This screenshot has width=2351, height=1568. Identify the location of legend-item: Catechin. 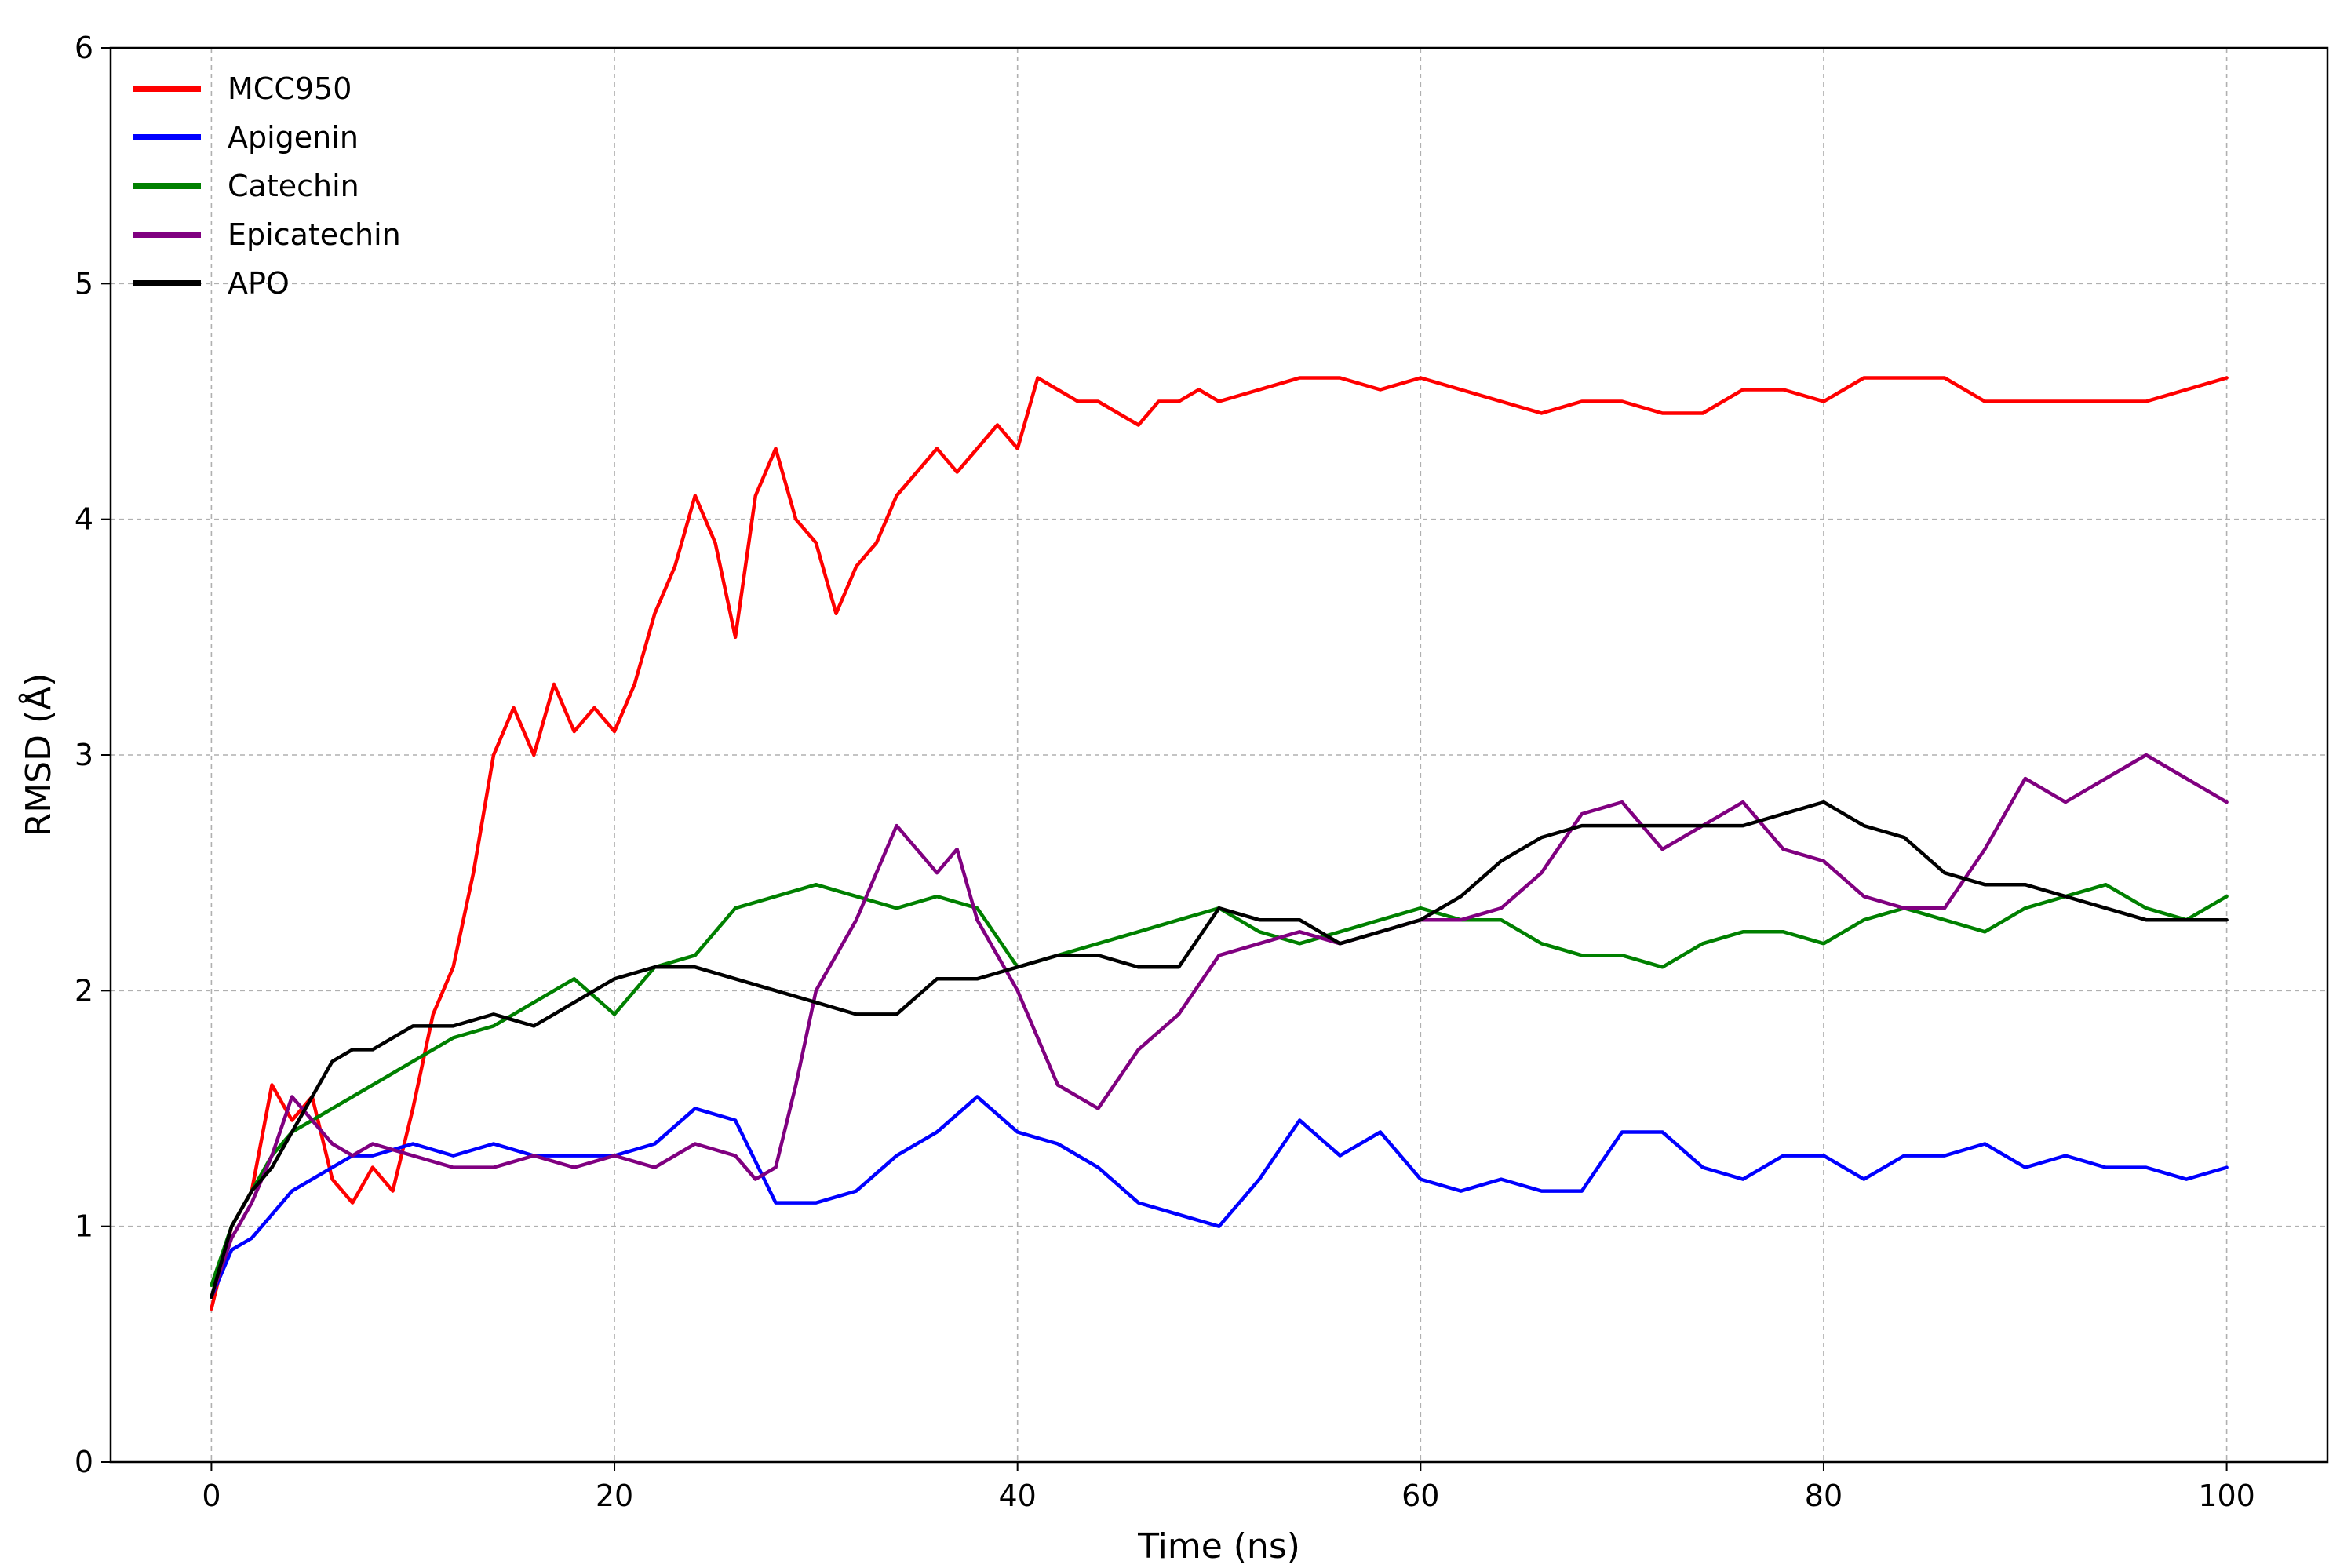
(246, 186).